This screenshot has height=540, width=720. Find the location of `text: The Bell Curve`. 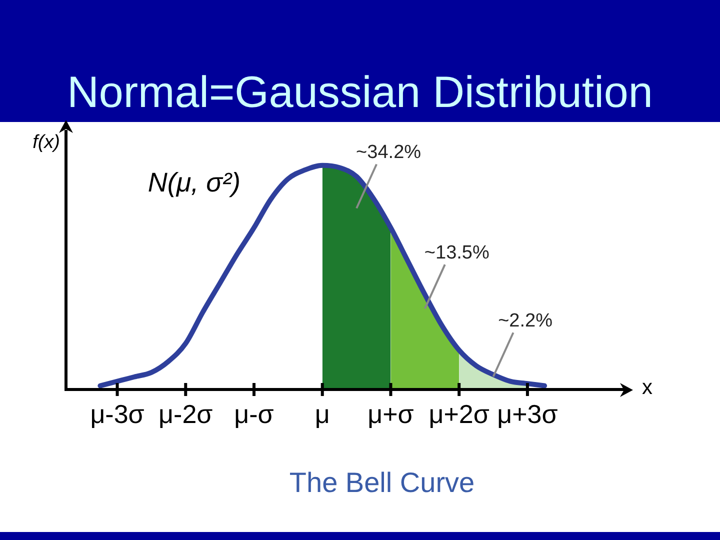

text: The Bell Curve is located at coordinates (382, 483).